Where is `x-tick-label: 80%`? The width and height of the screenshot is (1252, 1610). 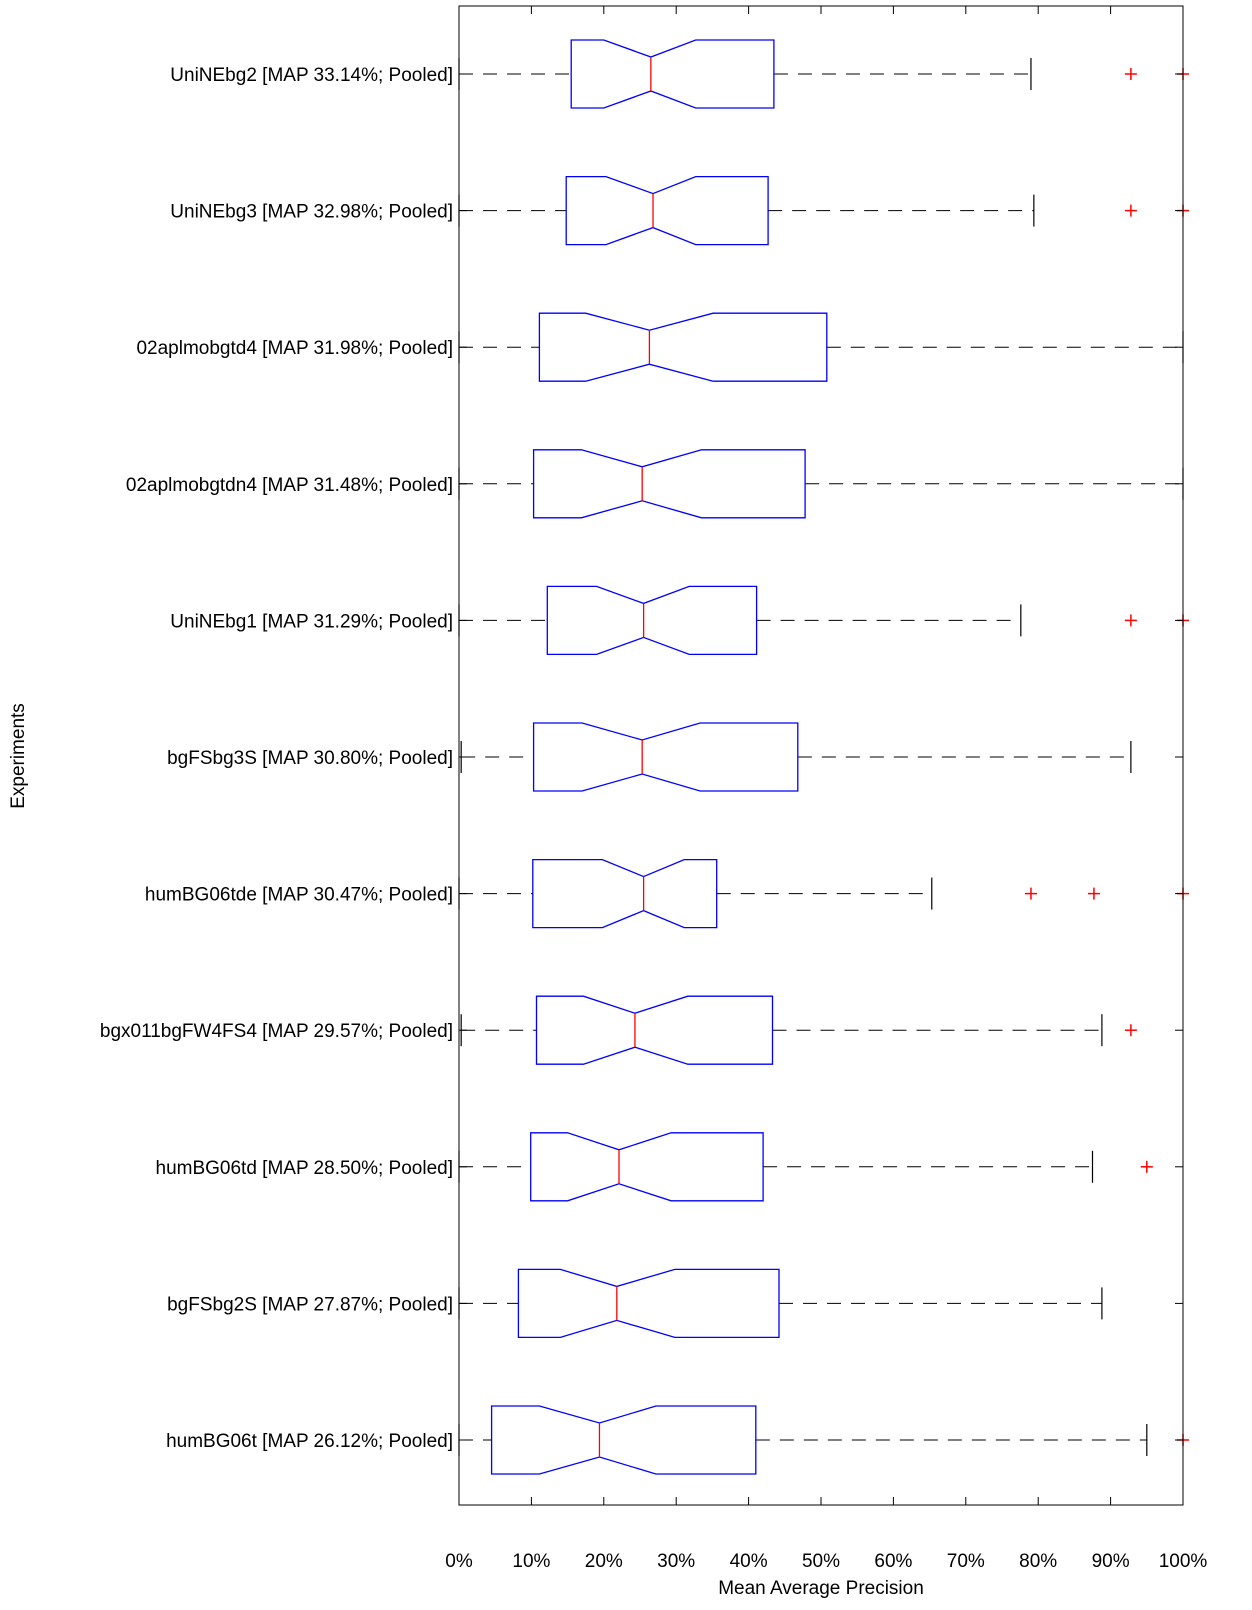 x-tick-label: 80% is located at coordinates (1038, 1561).